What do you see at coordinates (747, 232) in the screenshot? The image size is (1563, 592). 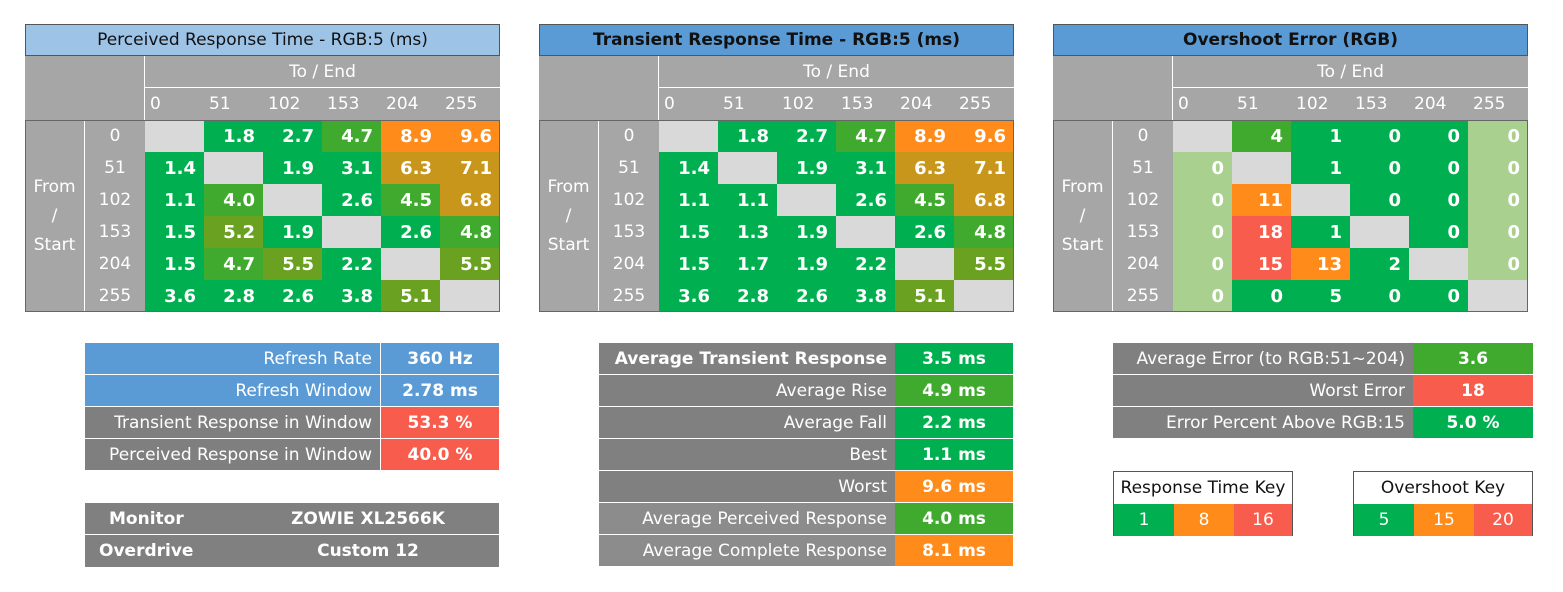 I see `heatmap-cell: 1.3` at bounding box center [747, 232].